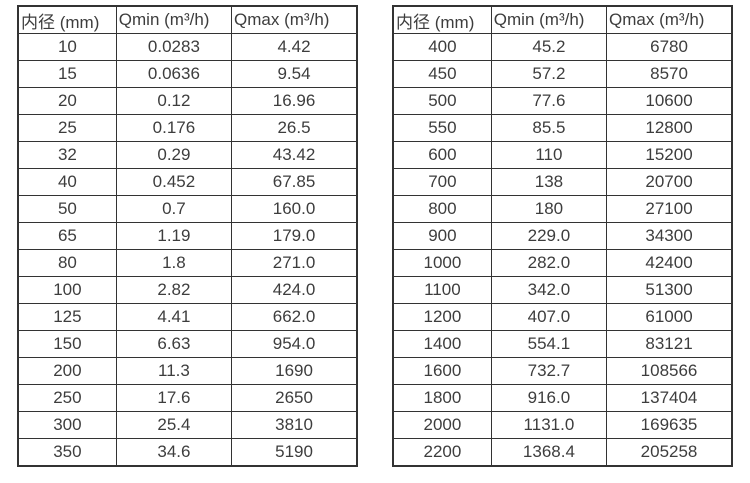 This screenshot has width=750, height=483. Describe the element at coordinates (67, 425) in the screenshot. I see `table-cell: 300` at that location.